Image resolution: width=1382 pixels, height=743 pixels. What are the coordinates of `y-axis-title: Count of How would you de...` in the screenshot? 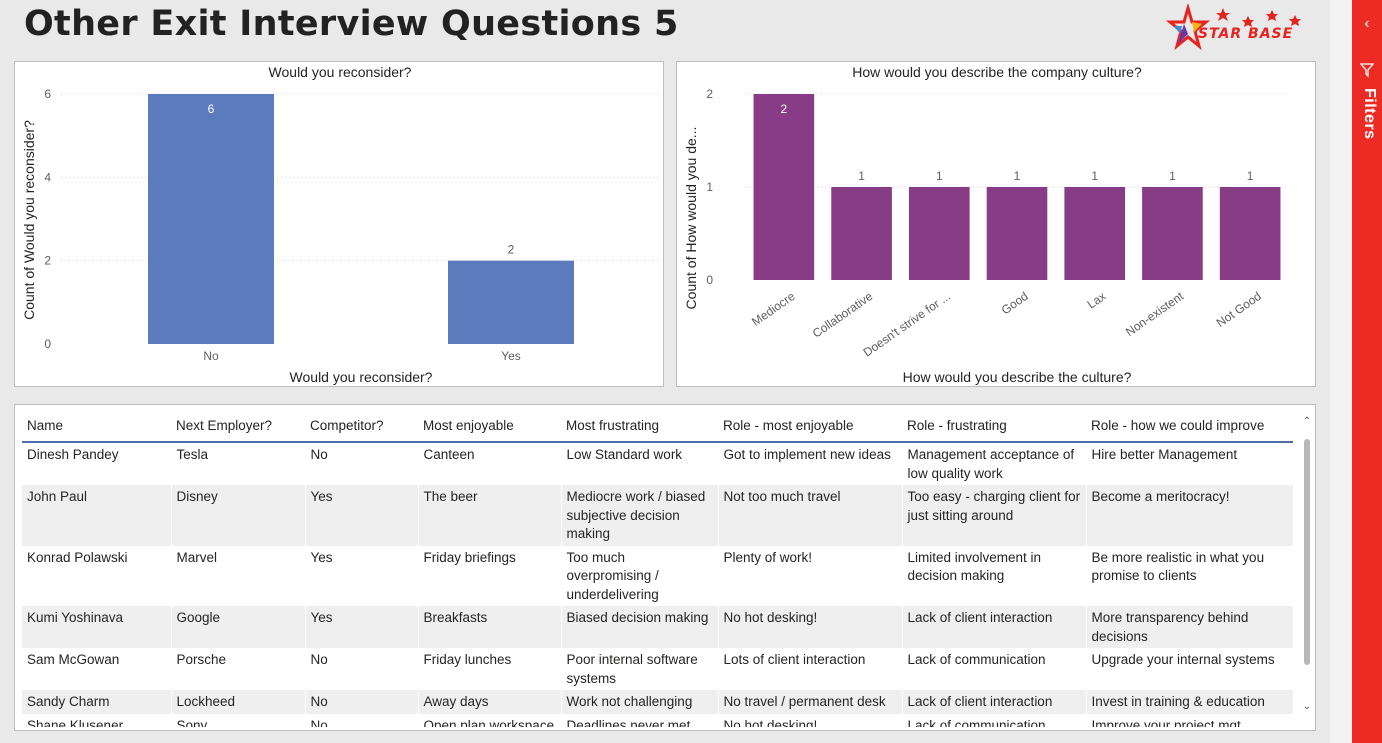 It's located at (691, 218).